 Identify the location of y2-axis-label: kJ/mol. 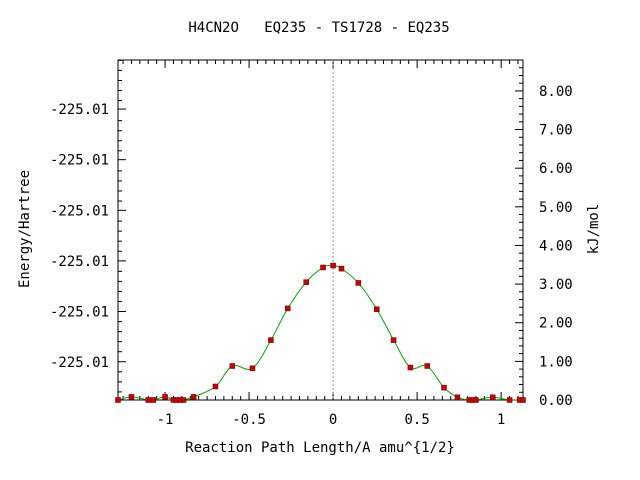
(594, 229).